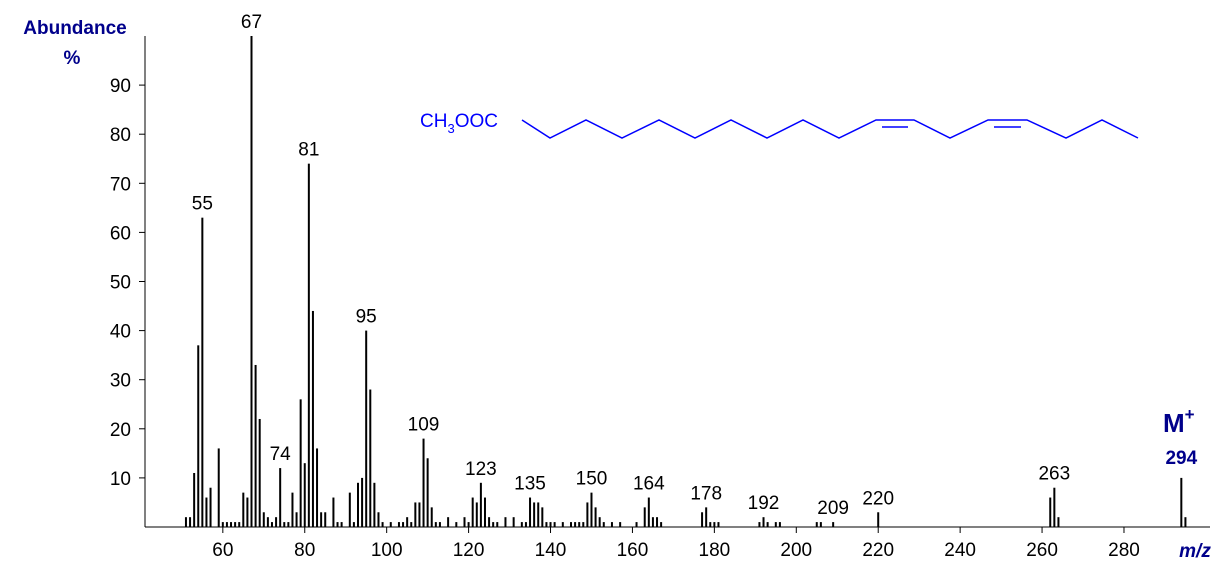 This screenshot has width=1225, height=574. What do you see at coordinates (649, 484) in the screenshot?
I see `peak-label: 164` at bounding box center [649, 484].